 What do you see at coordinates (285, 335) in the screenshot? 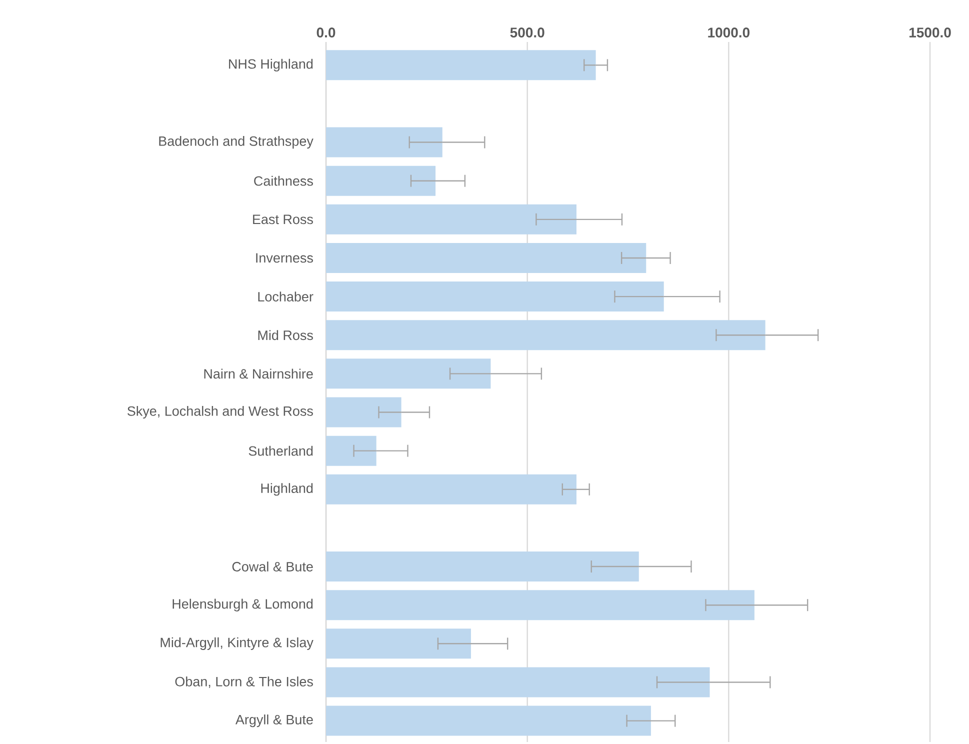
I see `y-tick-label: Mid Ross` at bounding box center [285, 335].